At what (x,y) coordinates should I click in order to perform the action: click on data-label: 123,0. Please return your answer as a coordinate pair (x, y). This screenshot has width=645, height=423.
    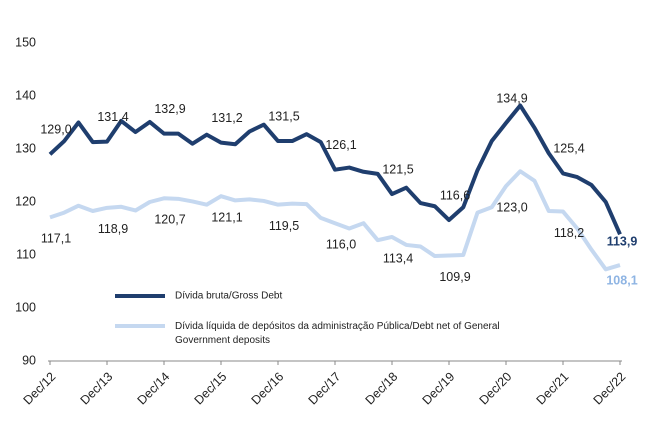
    Looking at the image, I should click on (511, 207).